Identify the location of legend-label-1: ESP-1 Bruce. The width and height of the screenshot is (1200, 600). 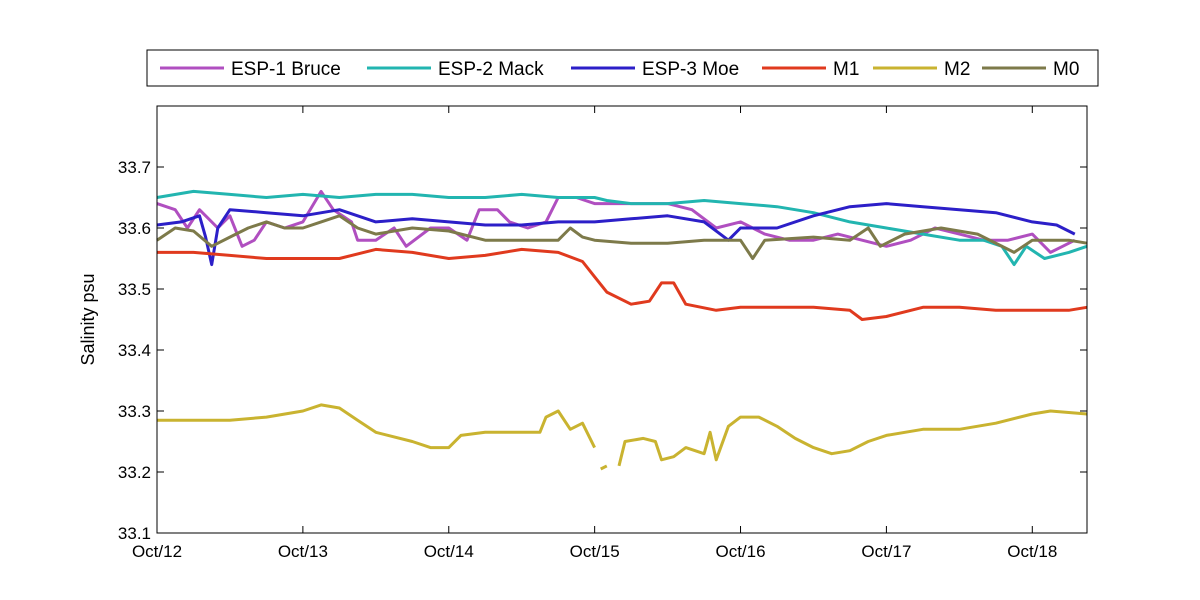
(286, 69).